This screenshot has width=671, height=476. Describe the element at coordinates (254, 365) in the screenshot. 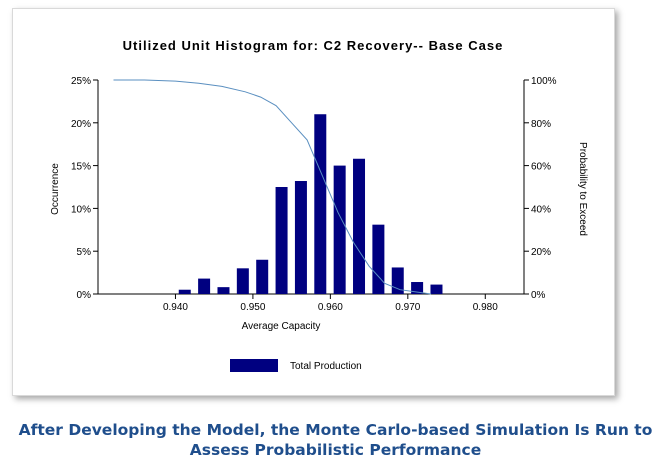

I see `legend-swatch` at that location.